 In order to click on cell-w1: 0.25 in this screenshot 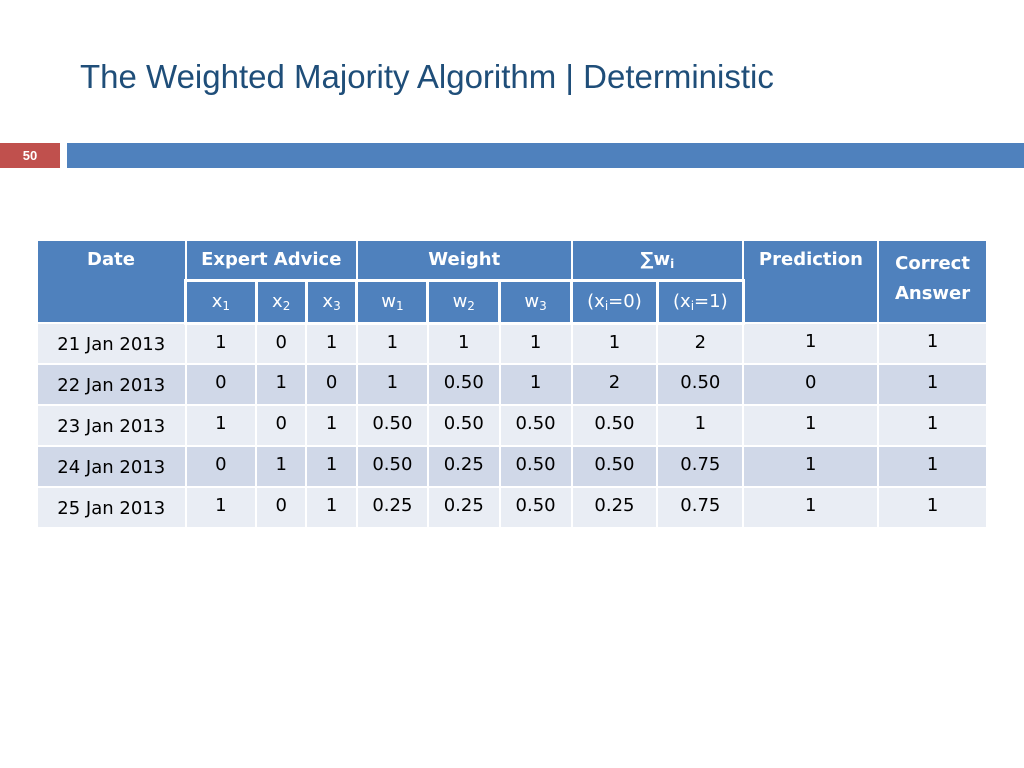, I will do `click(392, 507)`.